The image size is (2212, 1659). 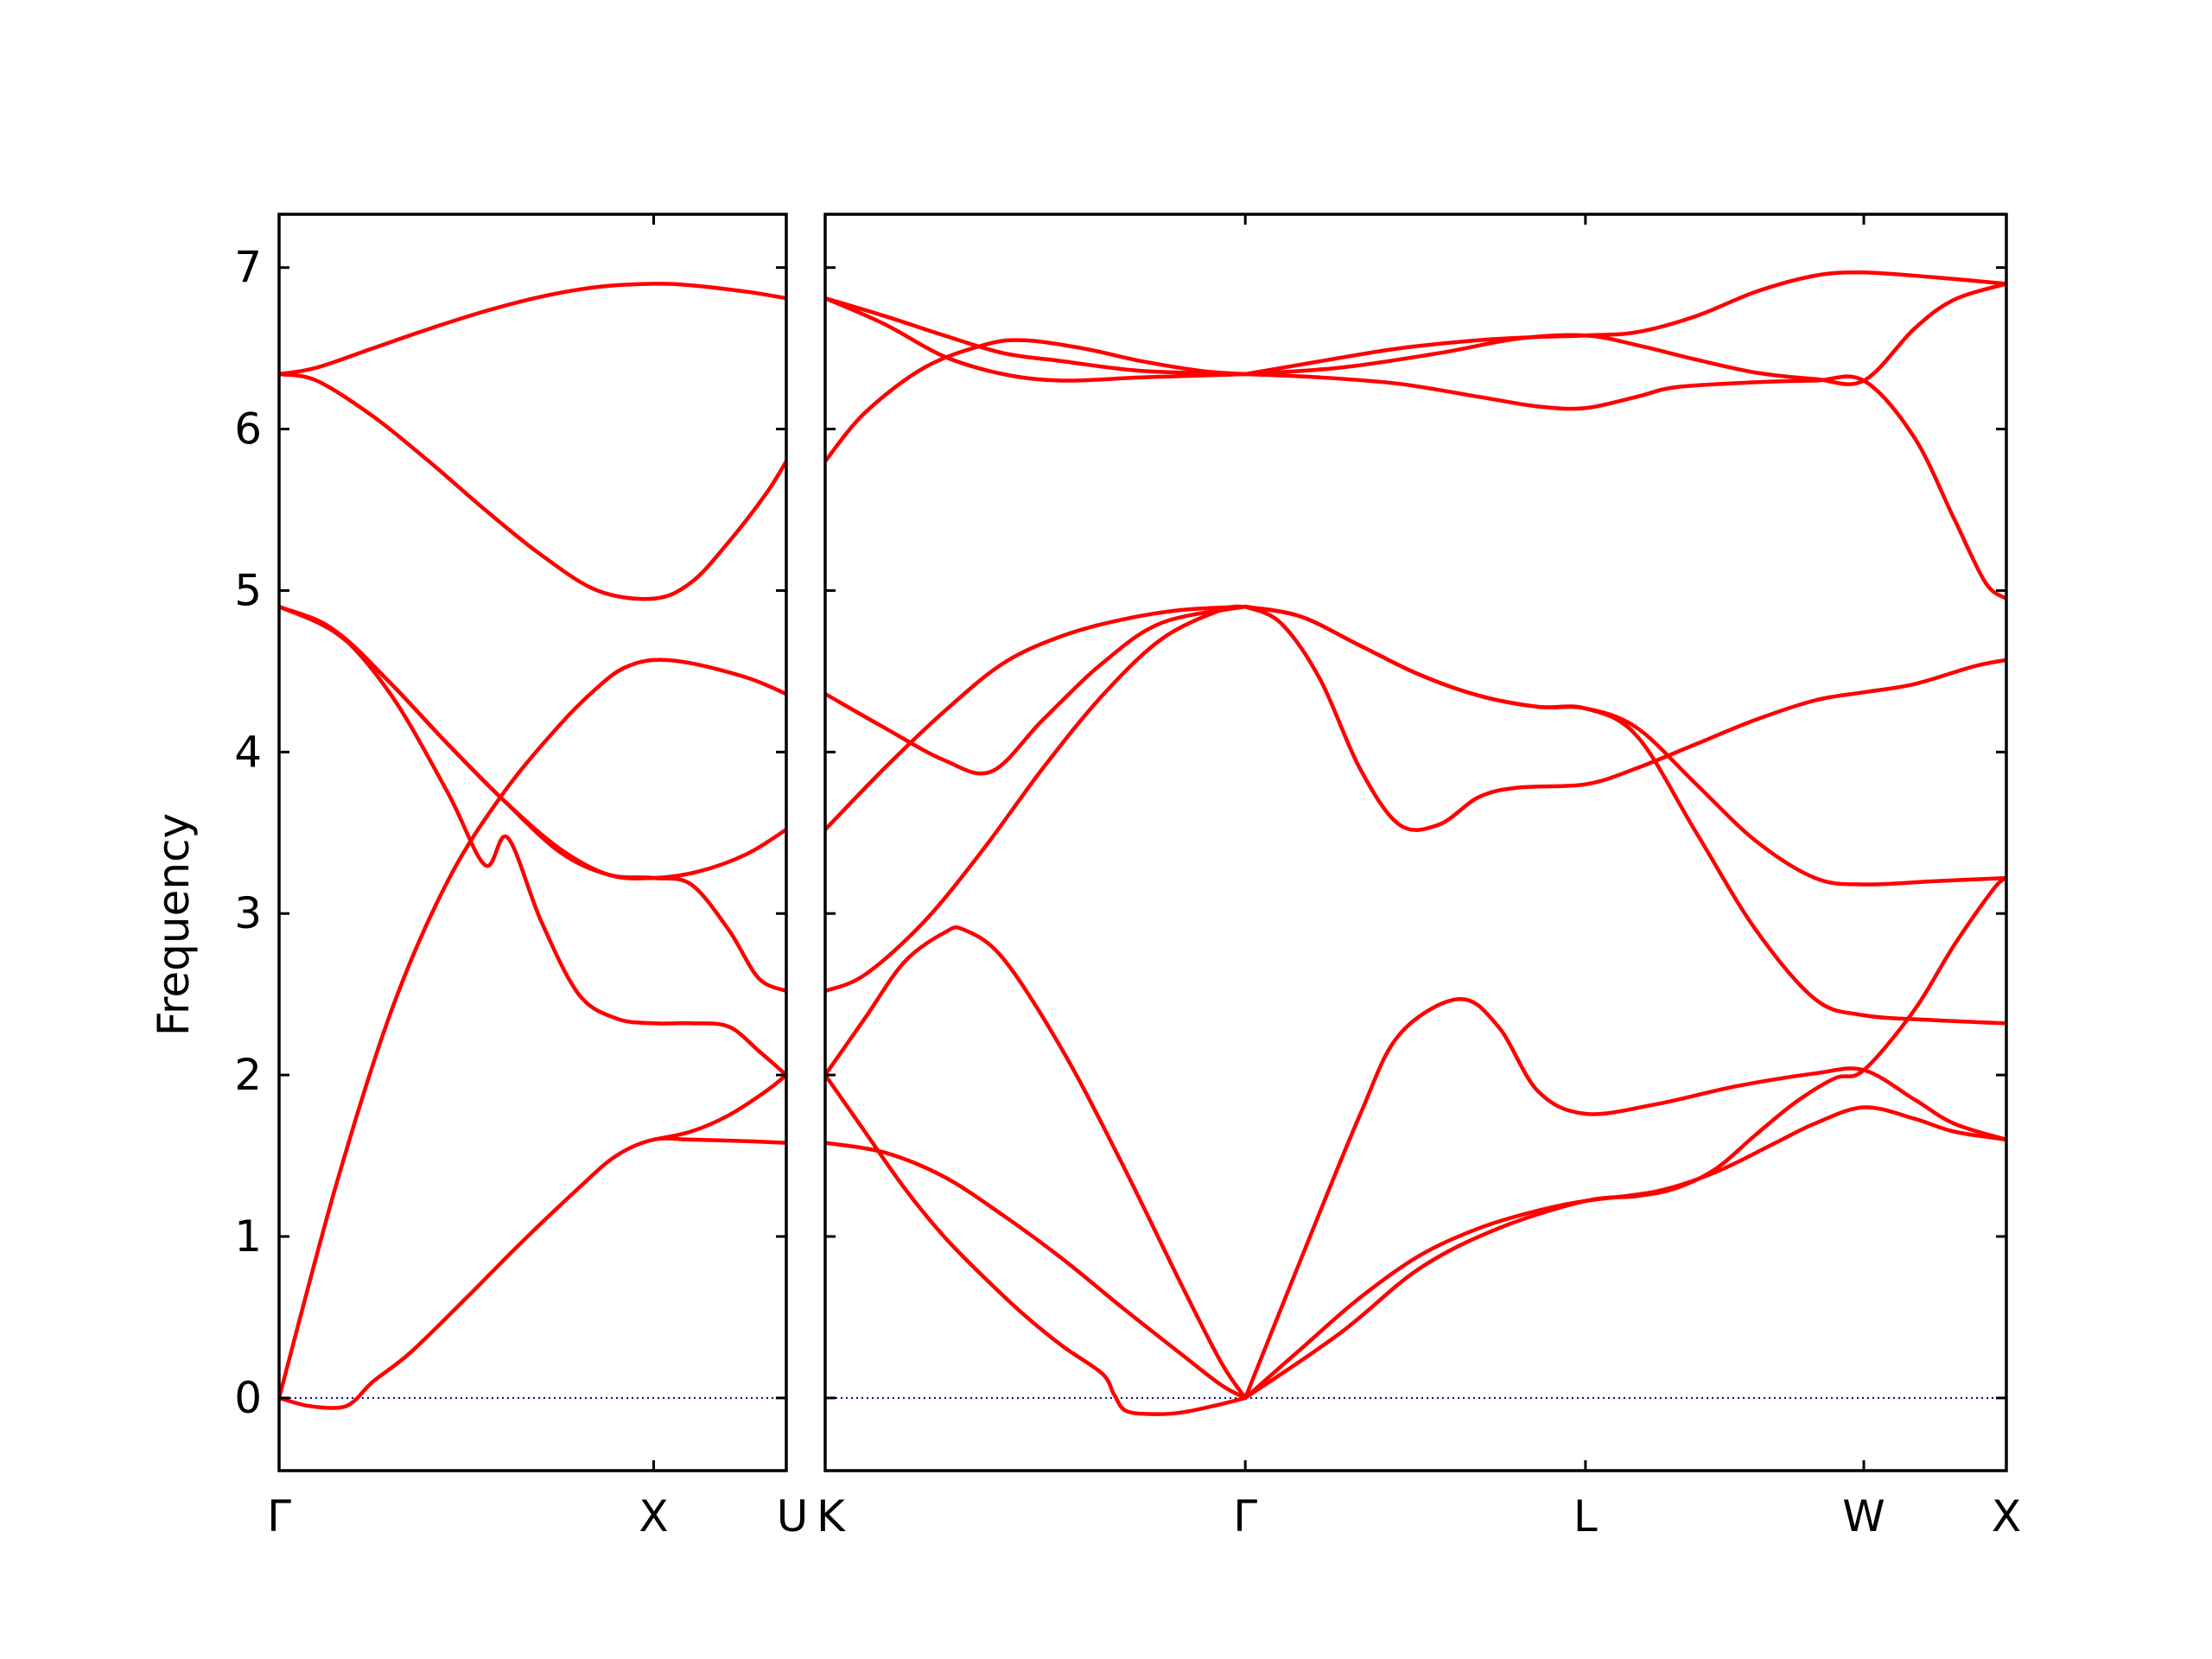 What do you see at coordinates (248, 590) in the screenshot?
I see `y-tick-label: 5` at bounding box center [248, 590].